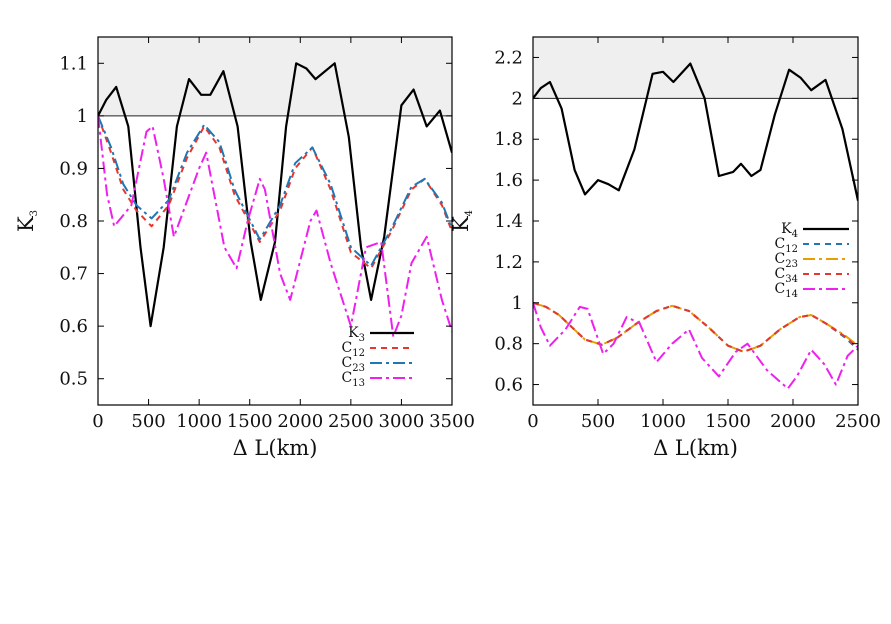  What do you see at coordinates (452, 421) in the screenshot?
I see `x-tick-label: 3500` at bounding box center [452, 421].